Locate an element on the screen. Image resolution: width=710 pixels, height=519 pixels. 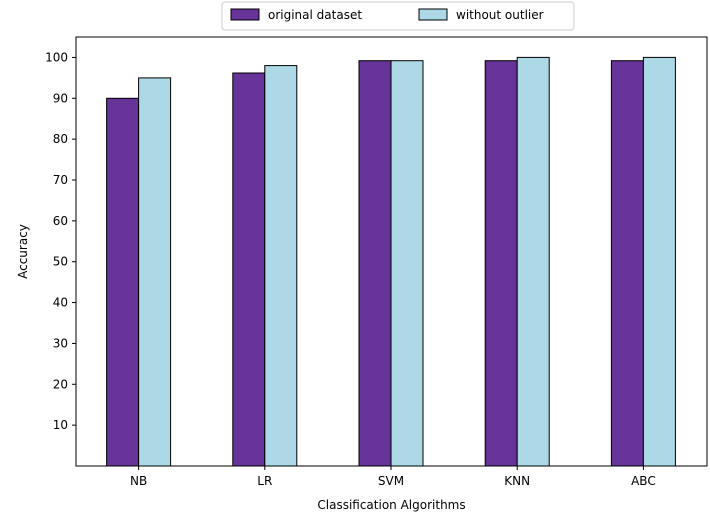
x-tick-label: ABC is located at coordinates (643, 481).